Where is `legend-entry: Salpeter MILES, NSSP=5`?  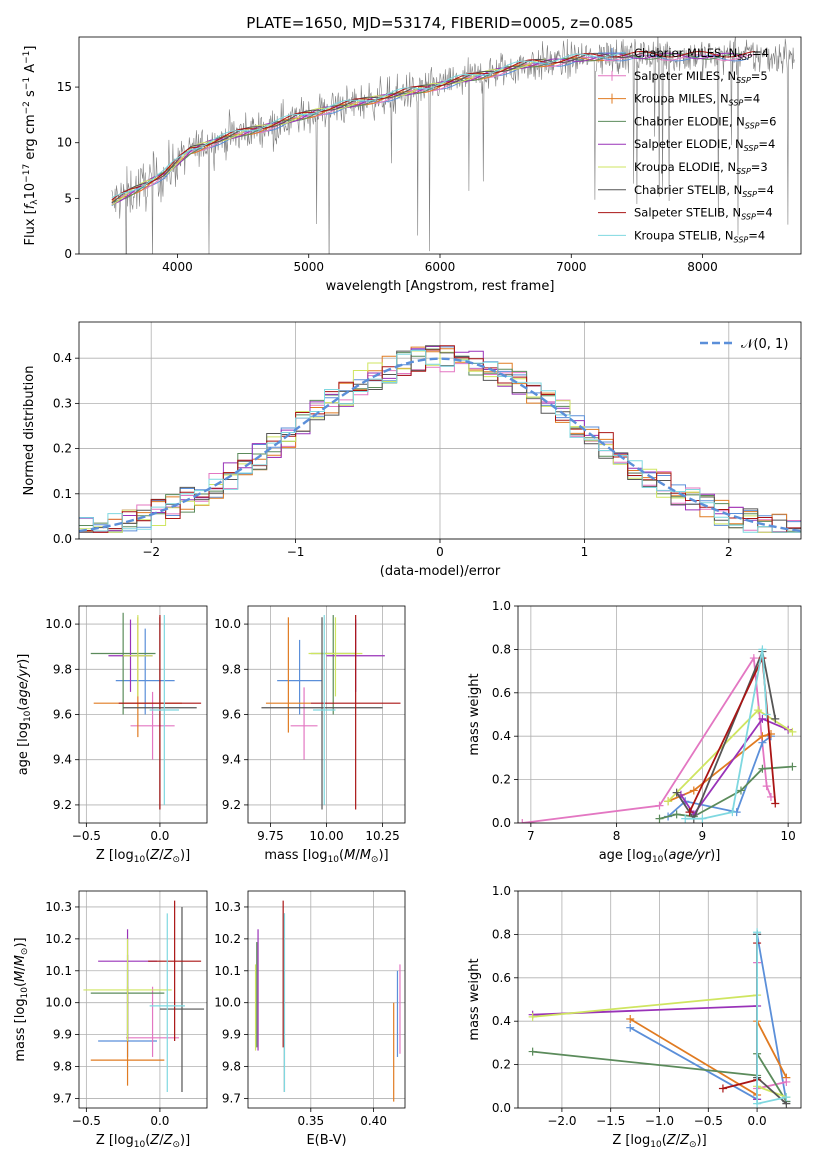
legend-entry: Salpeter MILES, NSSP=5 is located at coordinates (701, 77).